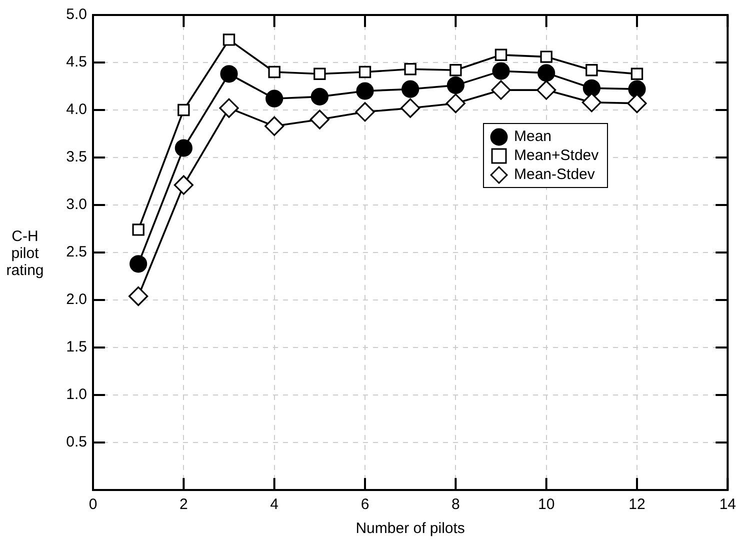 The width and height of the screenshot is (742, 542). I want to click on y-axis-title: C-H pilot rating, so click(25, 253).